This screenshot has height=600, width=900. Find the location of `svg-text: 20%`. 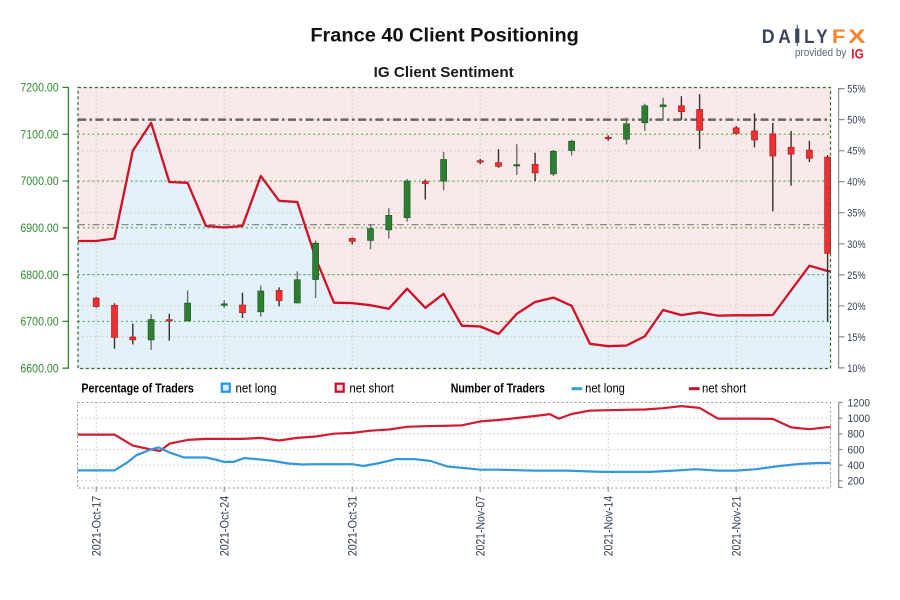

svg-text: 20% is located at coordinates (856, 307).